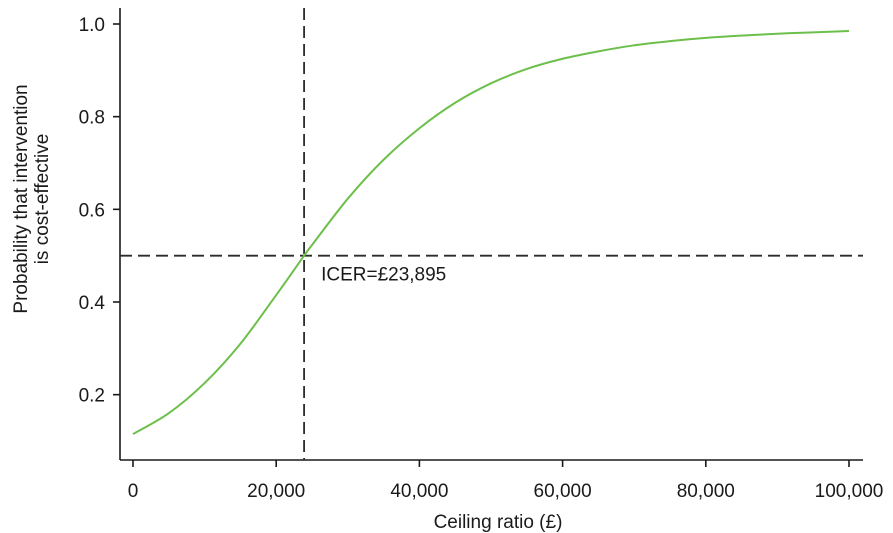 This screenshot has height=533, width=893. I want to click on x-axis-title: Ceiling ratio (£), so click(498, 522).